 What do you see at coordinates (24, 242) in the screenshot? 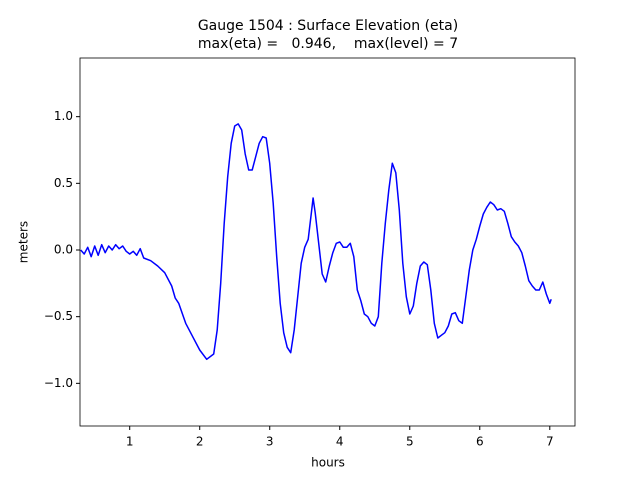
I see `y-axis-label: meters` at bounding box center [24, 242].